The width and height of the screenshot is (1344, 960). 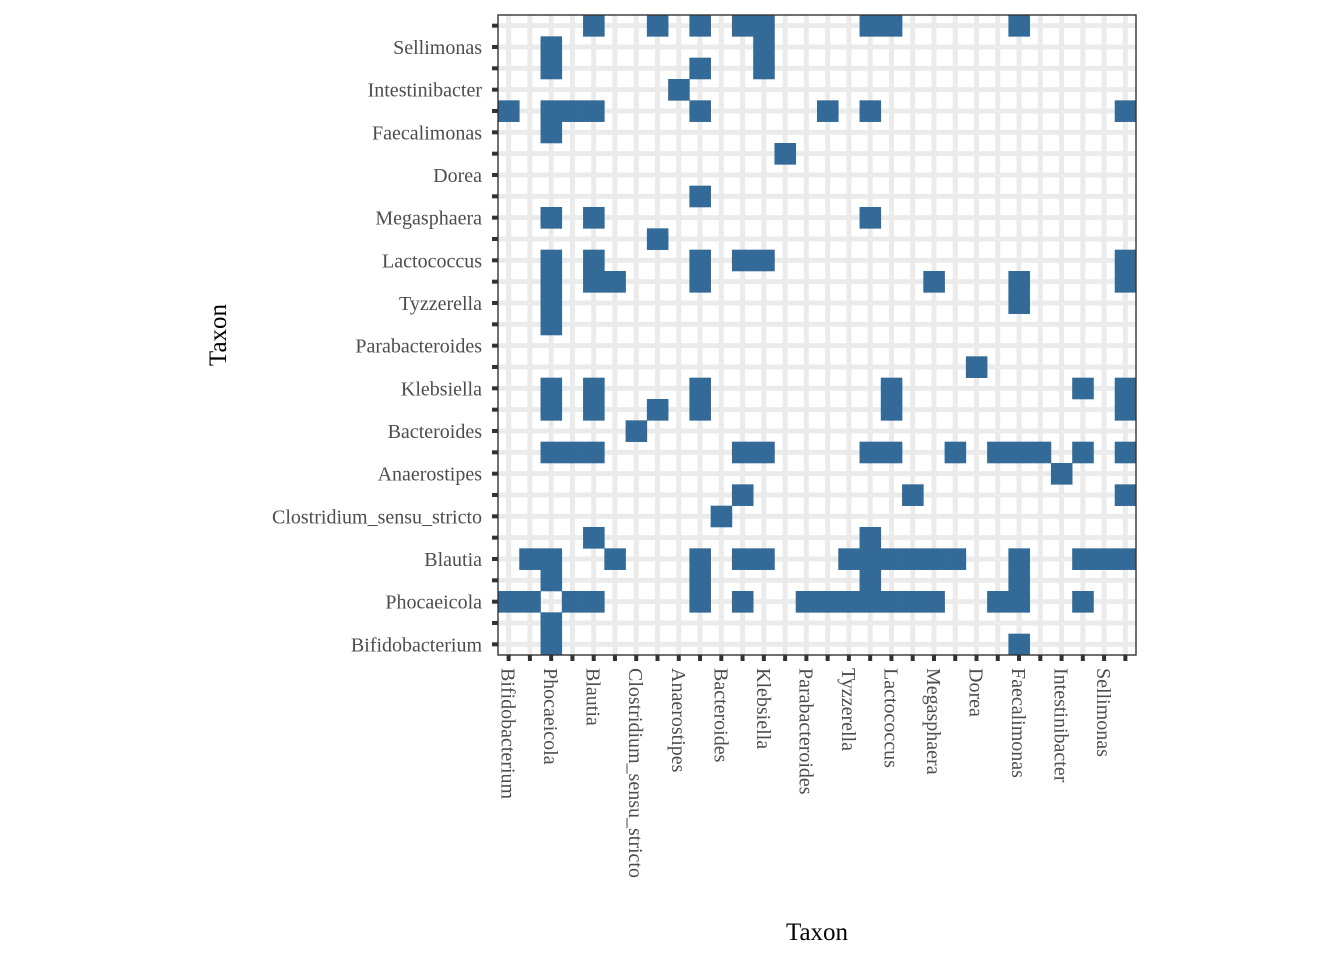 What do you see at coordinates (933, 721) in the screenshot?
I see `x-tick-label: Megasphaera` at bounding box center [933, 721].